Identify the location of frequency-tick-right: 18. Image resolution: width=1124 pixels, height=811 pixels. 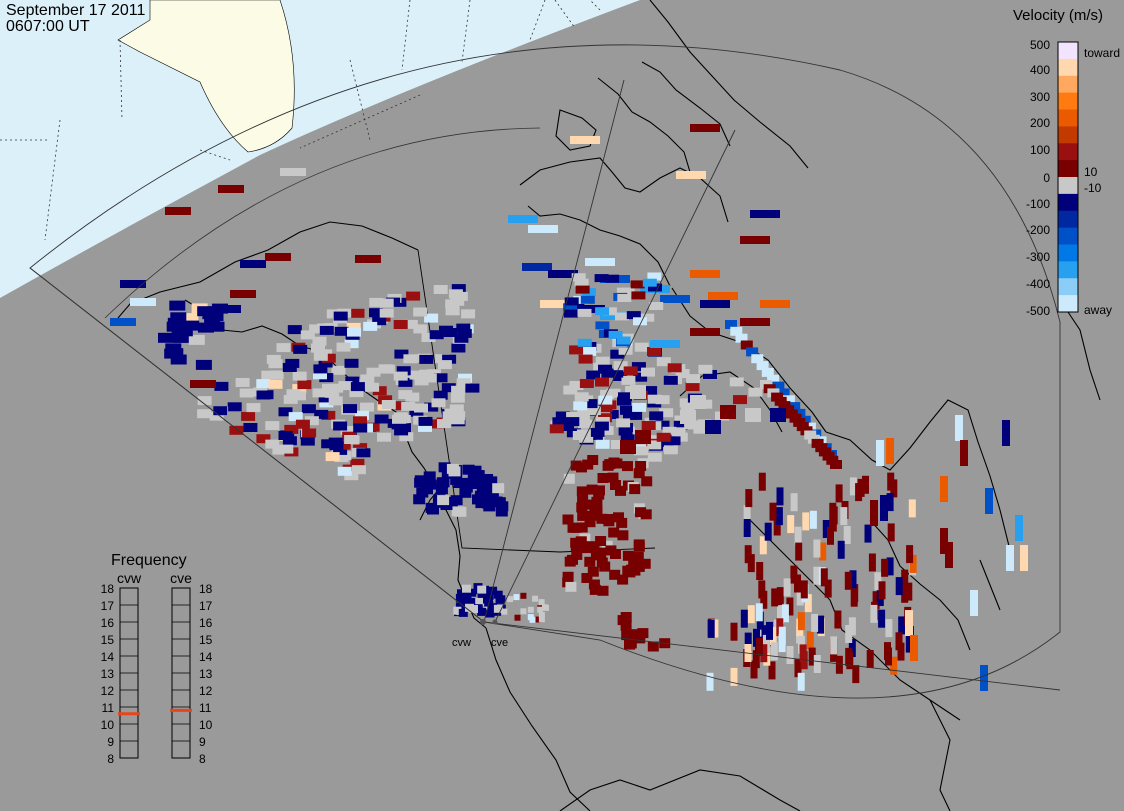
(206, 589).